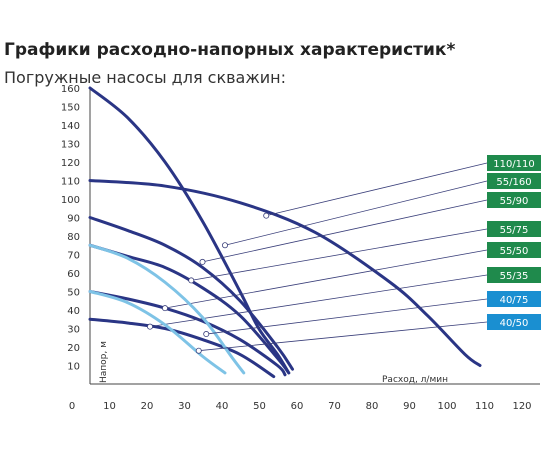 The image size is (550, 450). I want to click on x-tick-label: 120, so click(521, 406).